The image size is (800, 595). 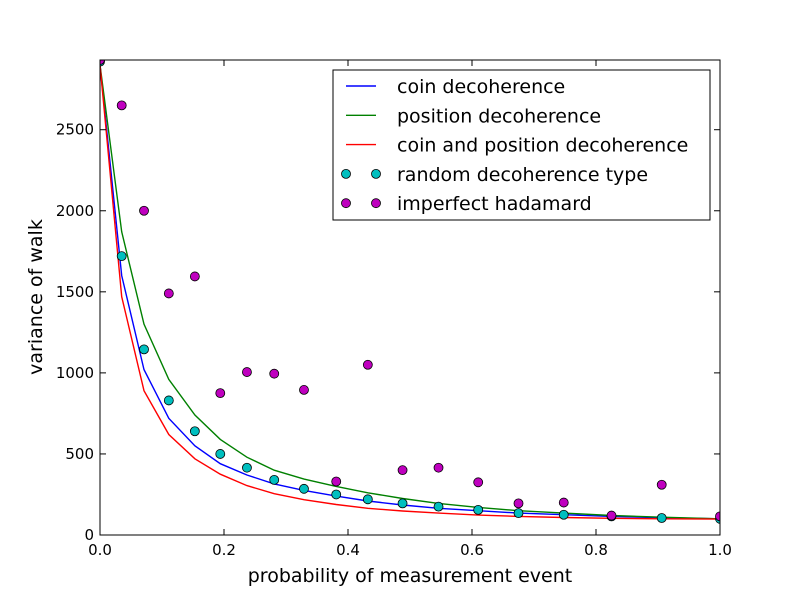 I want to click on legend-label: coin and position decoherence, so click(x=542, y=146).